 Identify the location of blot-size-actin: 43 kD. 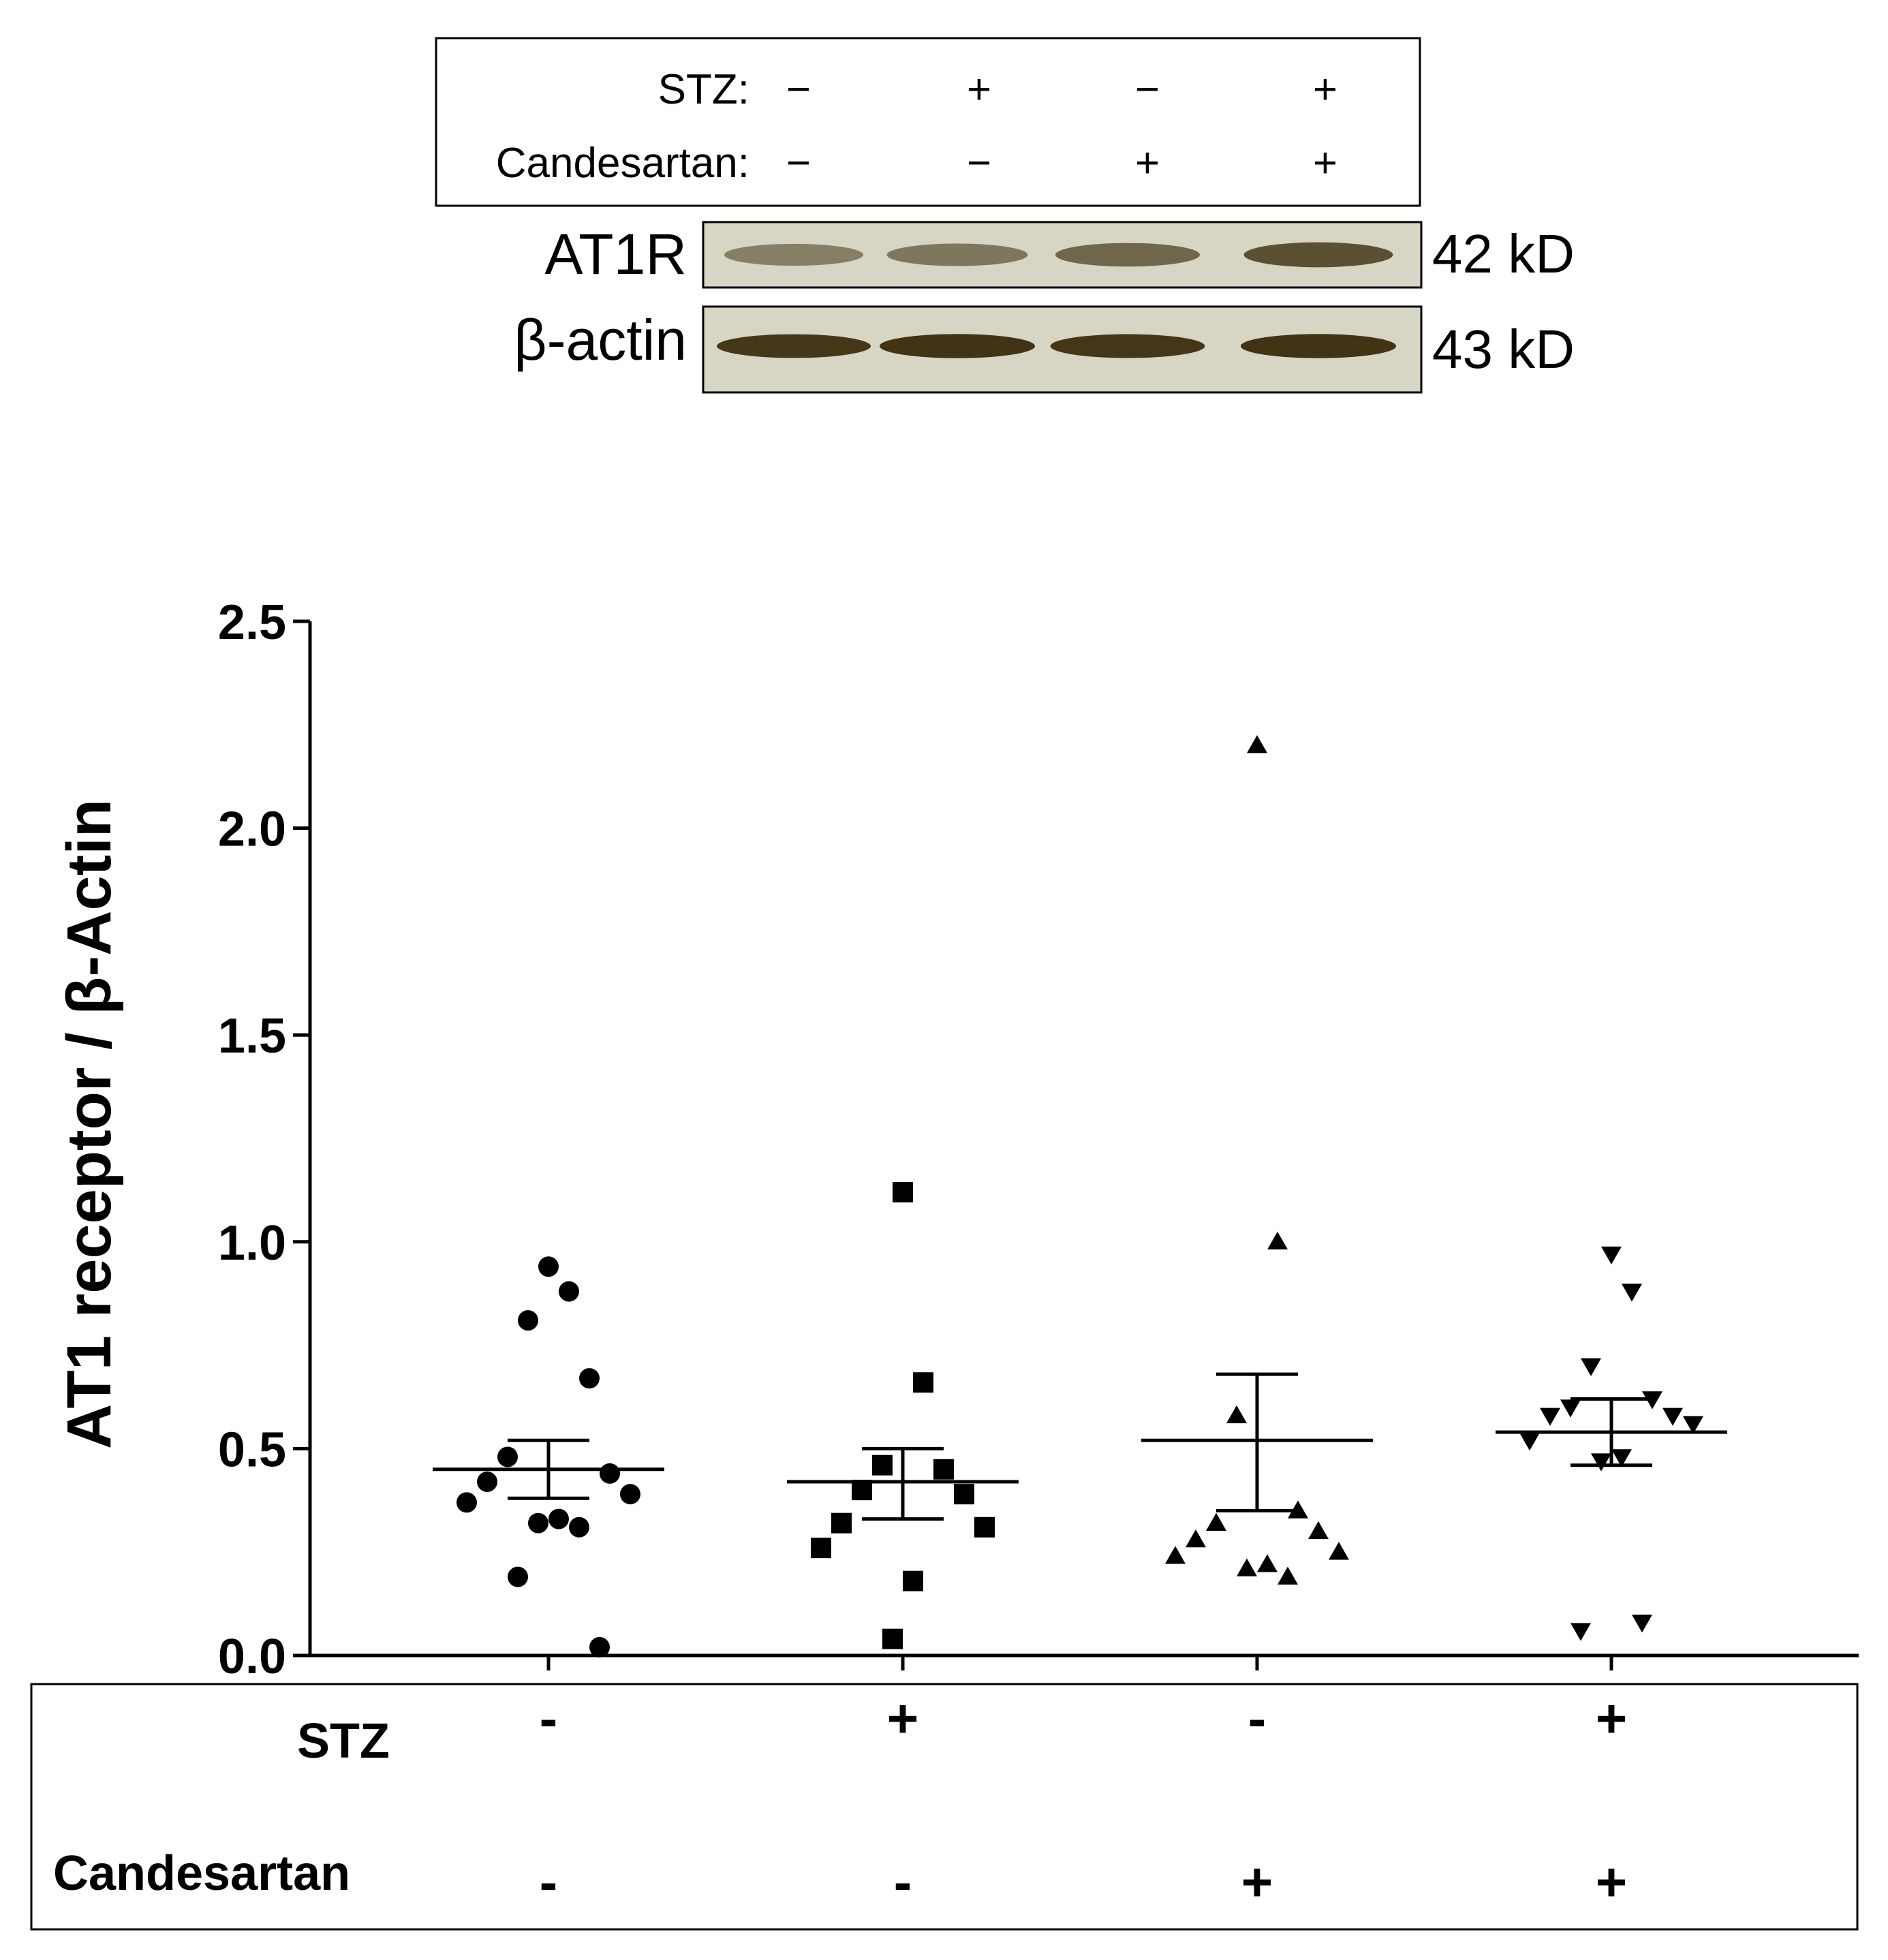
(1503, 349).